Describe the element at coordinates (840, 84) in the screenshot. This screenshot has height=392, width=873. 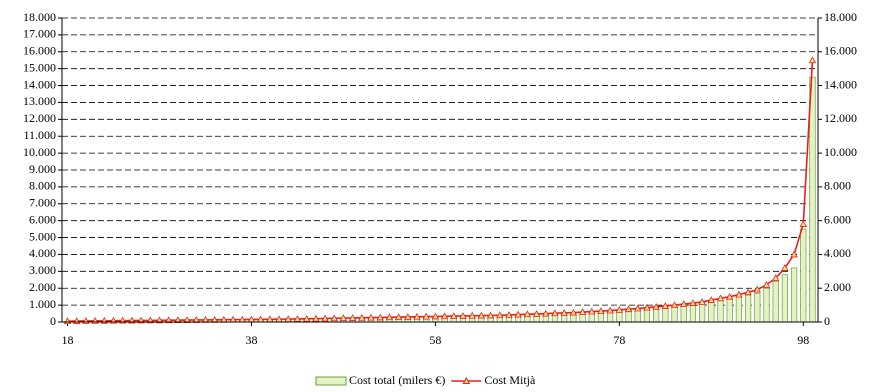
I see `y2-tick-label: 14.000` at that location.